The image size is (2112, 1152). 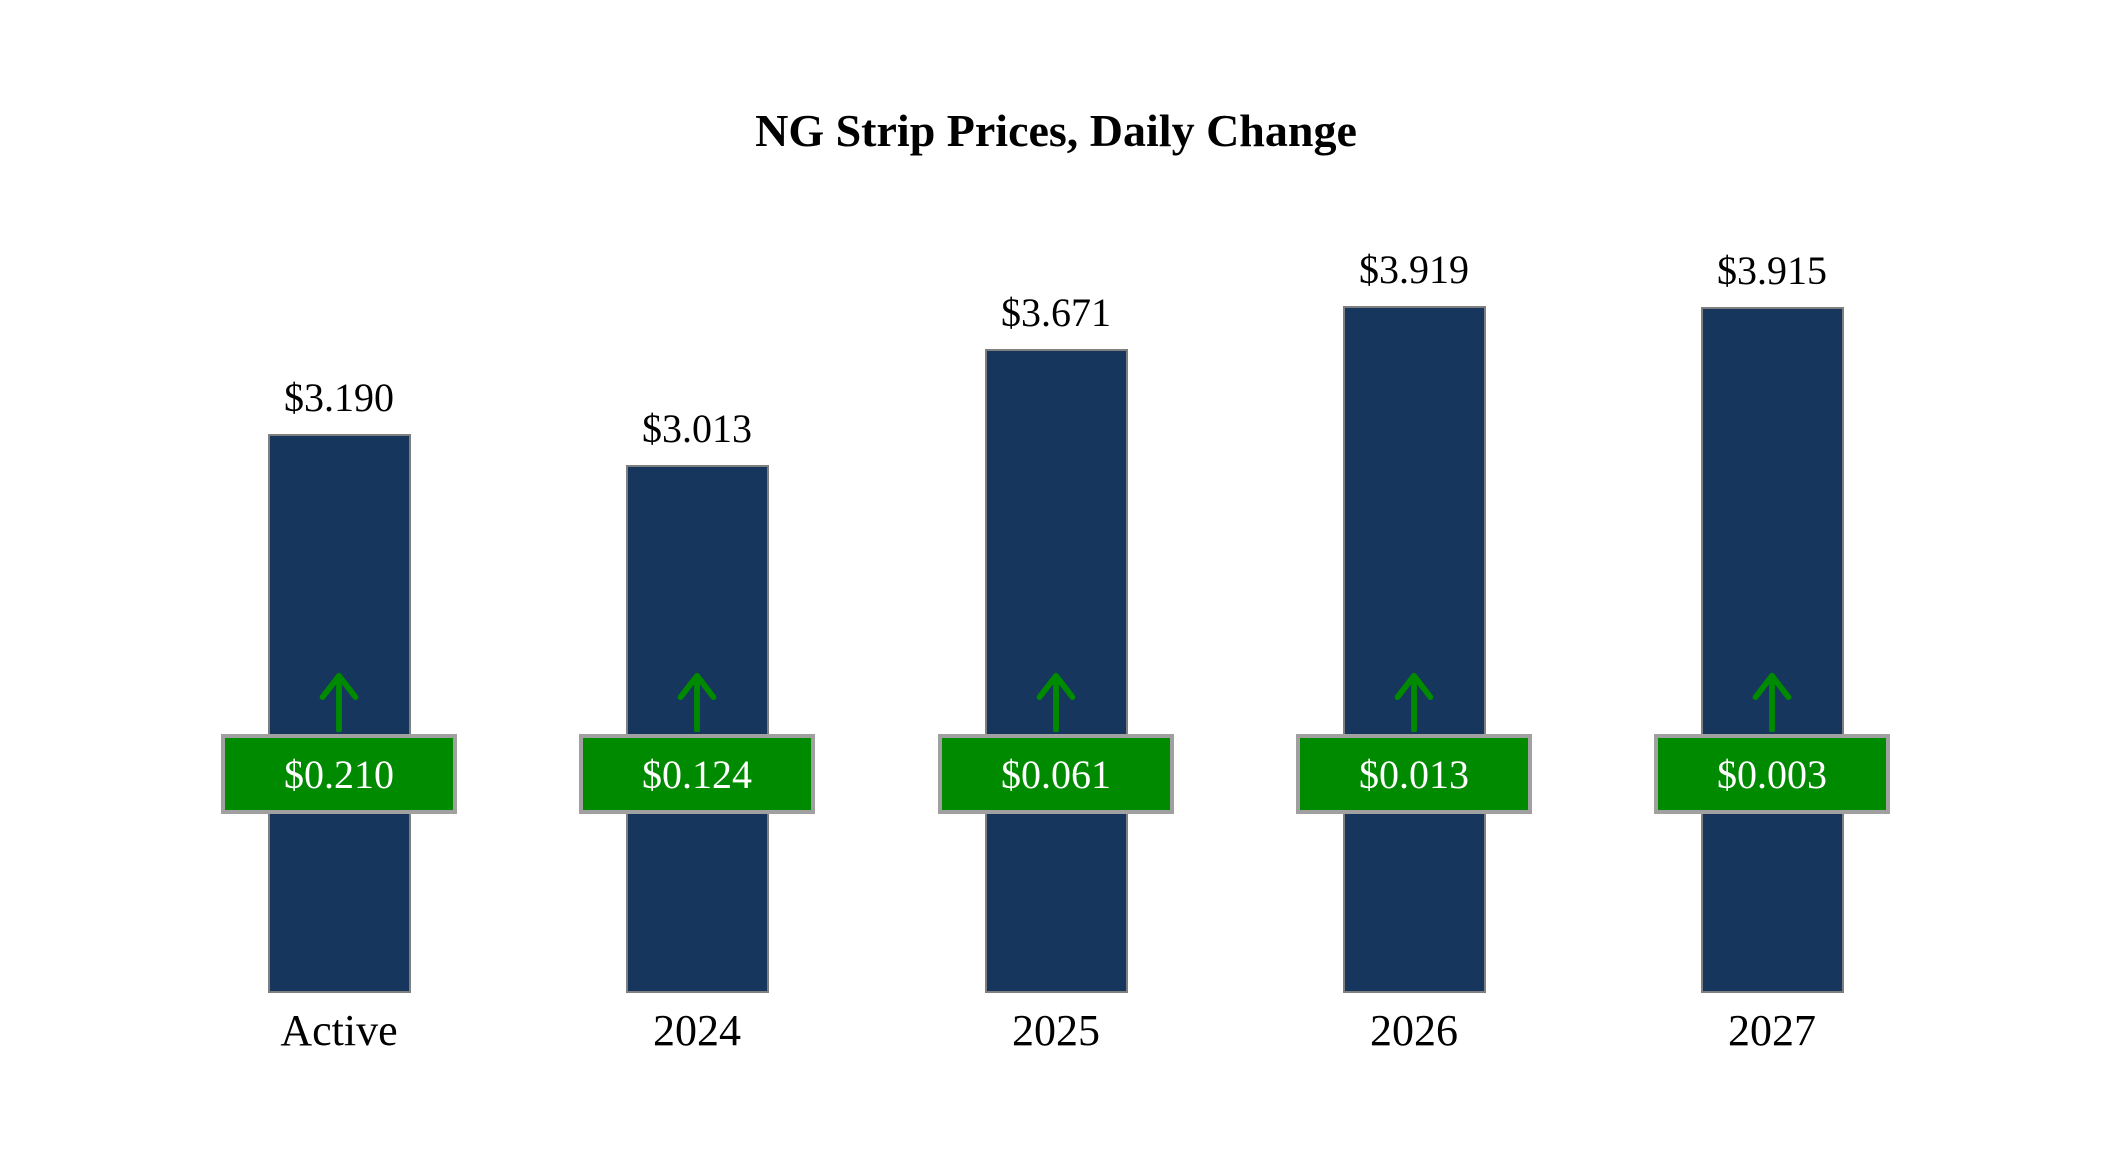 What do you see at coordinates (339, 1030) in the screenshot?
I see `category-label: Active` at bounding box center [339, 1030].